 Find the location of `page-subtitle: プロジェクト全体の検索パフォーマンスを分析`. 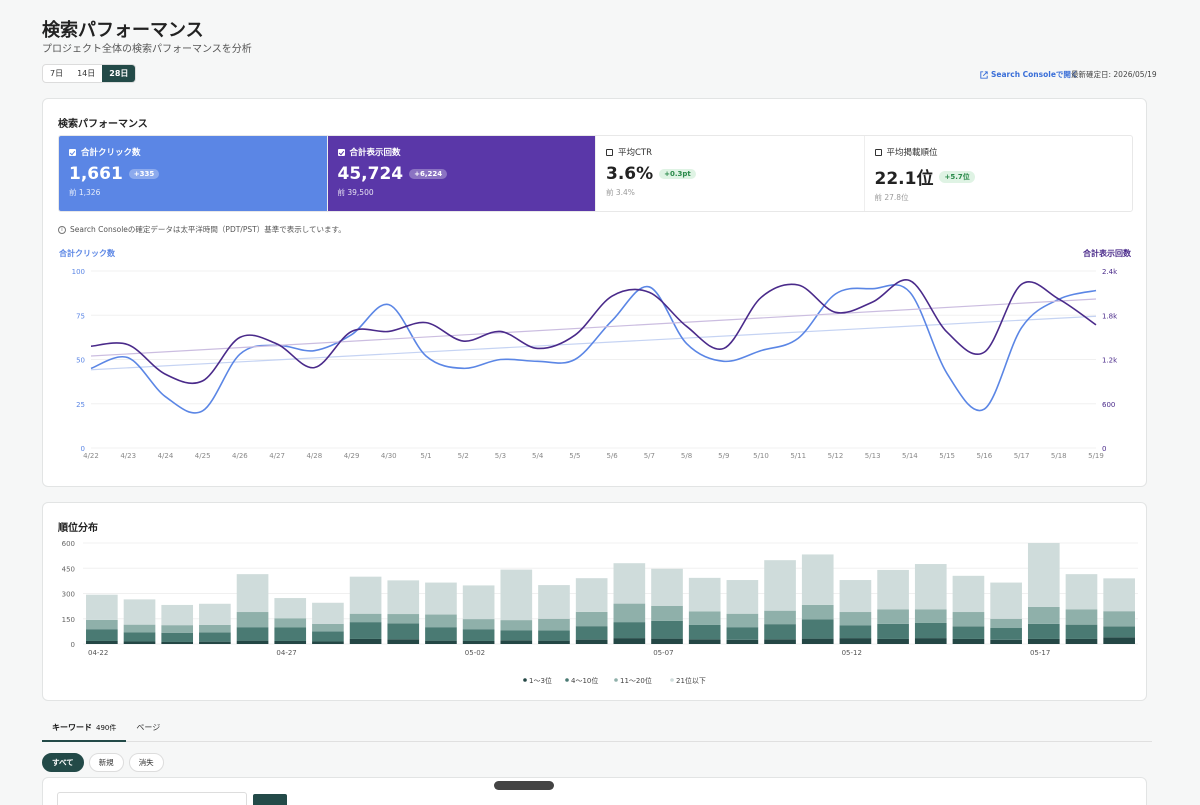

page-subtitle: プロジェクト全体の検索パフォーマンスを分析 is located at coordinates (147, 49).